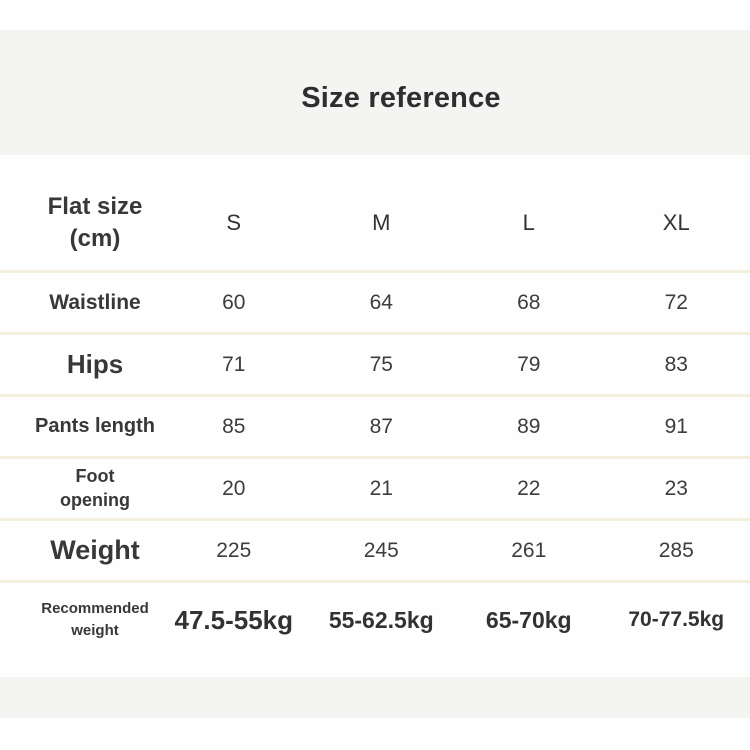  I want to click on table-row-hips: Hips 71 75 79 83, so click(375, 364).